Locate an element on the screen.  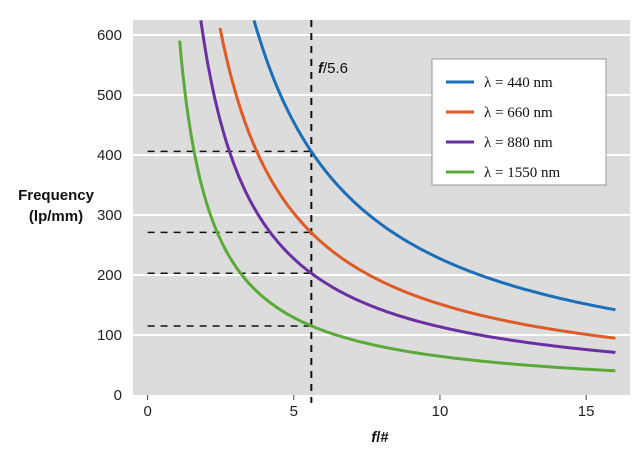
legend-label-1550: λ = 1550 nm is located at coordinates (522, 173).